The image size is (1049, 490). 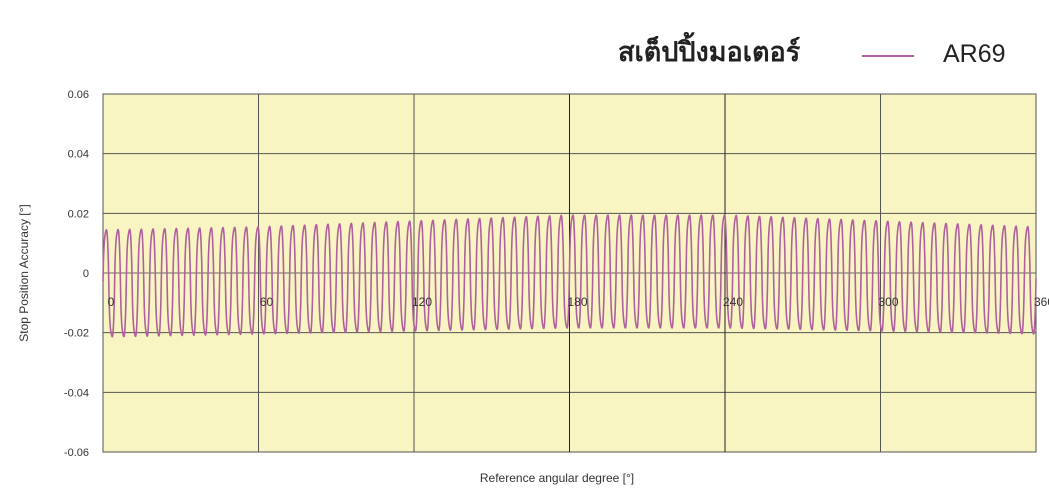 I want to click on y-tick-label: -0.06, so click(x=76, y=453).